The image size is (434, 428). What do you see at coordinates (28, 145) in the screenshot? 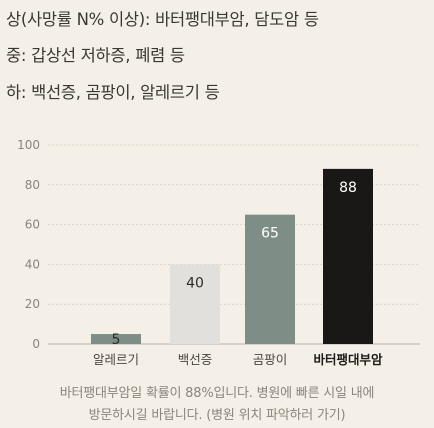
I see `y-tick-label: 100` at bounding box center [28, 145].